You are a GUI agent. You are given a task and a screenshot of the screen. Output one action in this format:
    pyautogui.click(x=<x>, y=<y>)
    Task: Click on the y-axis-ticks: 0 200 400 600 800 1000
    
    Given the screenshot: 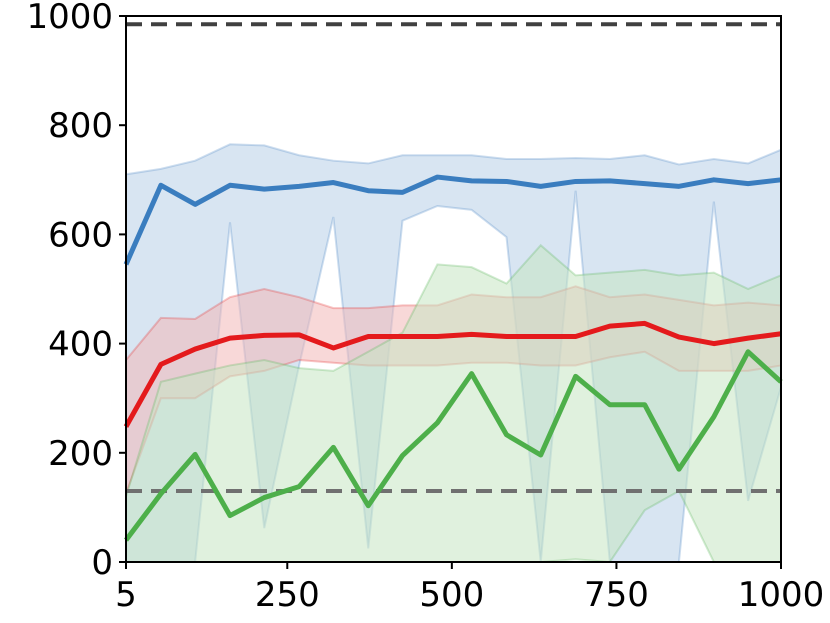 What is the action you would take?
    pyautogui.click(x=76, y=291)
    